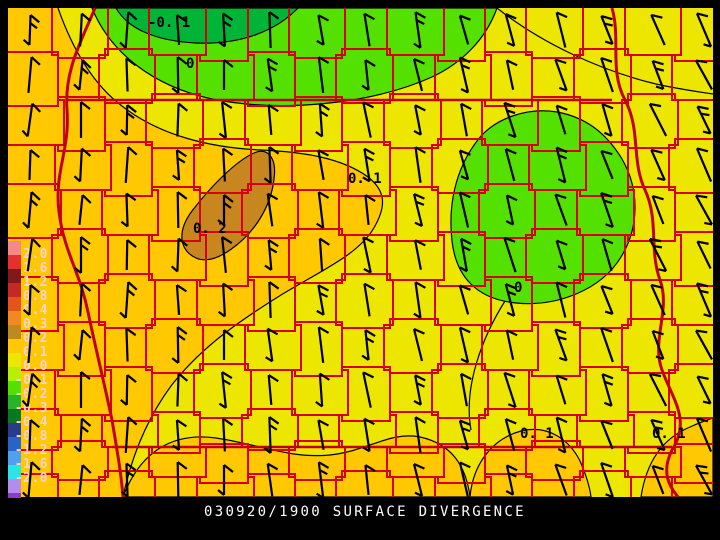  Describe the element at coordinates (31, 450) in the screenshot. I see `colorbar-label: -1.2` at that location.